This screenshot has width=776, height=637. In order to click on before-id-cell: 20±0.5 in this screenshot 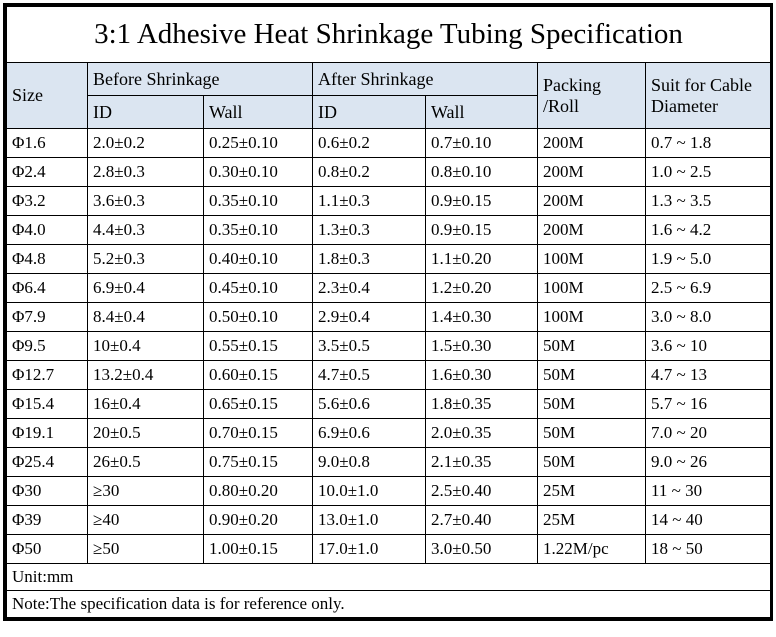, I will do `click(145, 433)`.